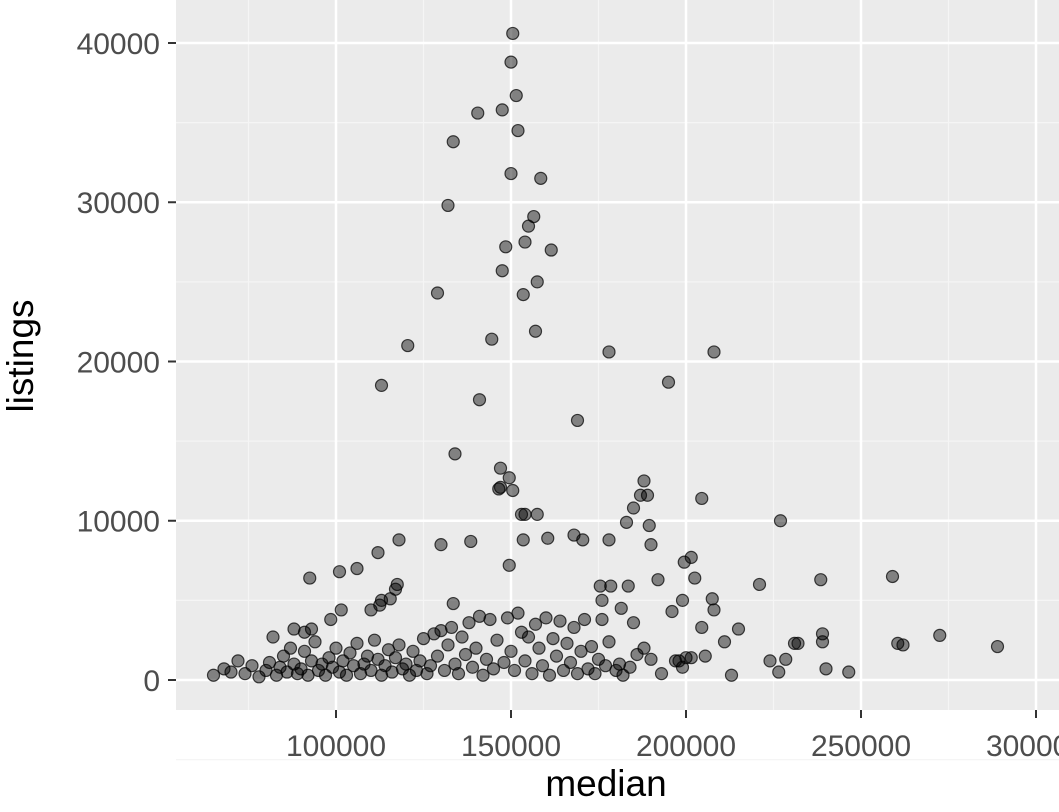 This screenshot has height=812, width=1059. What do you see at coordinates (118, 522) in the screenshot?
I see `y-tick-label: 10000` at bounding box center [118, 522].